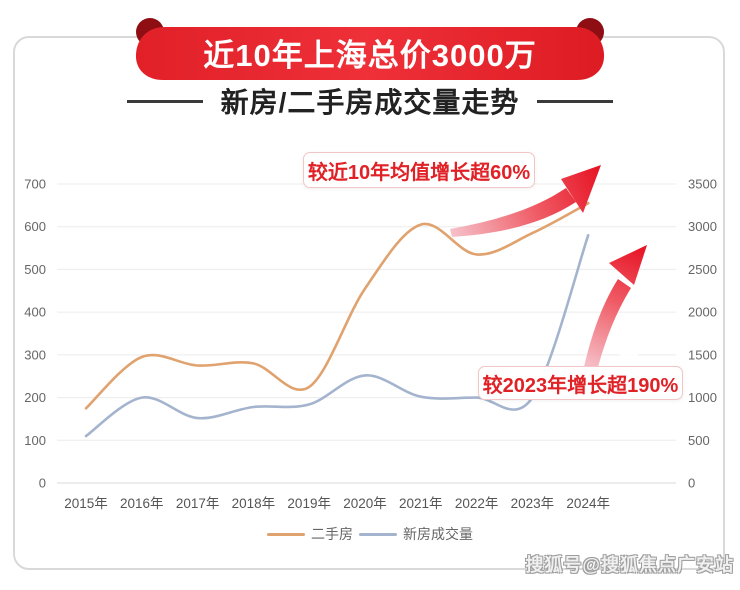  Describe the element at coordinates (332, 534) in the screenshot. I see `legend-label-secondhand: 二手房` at that location.